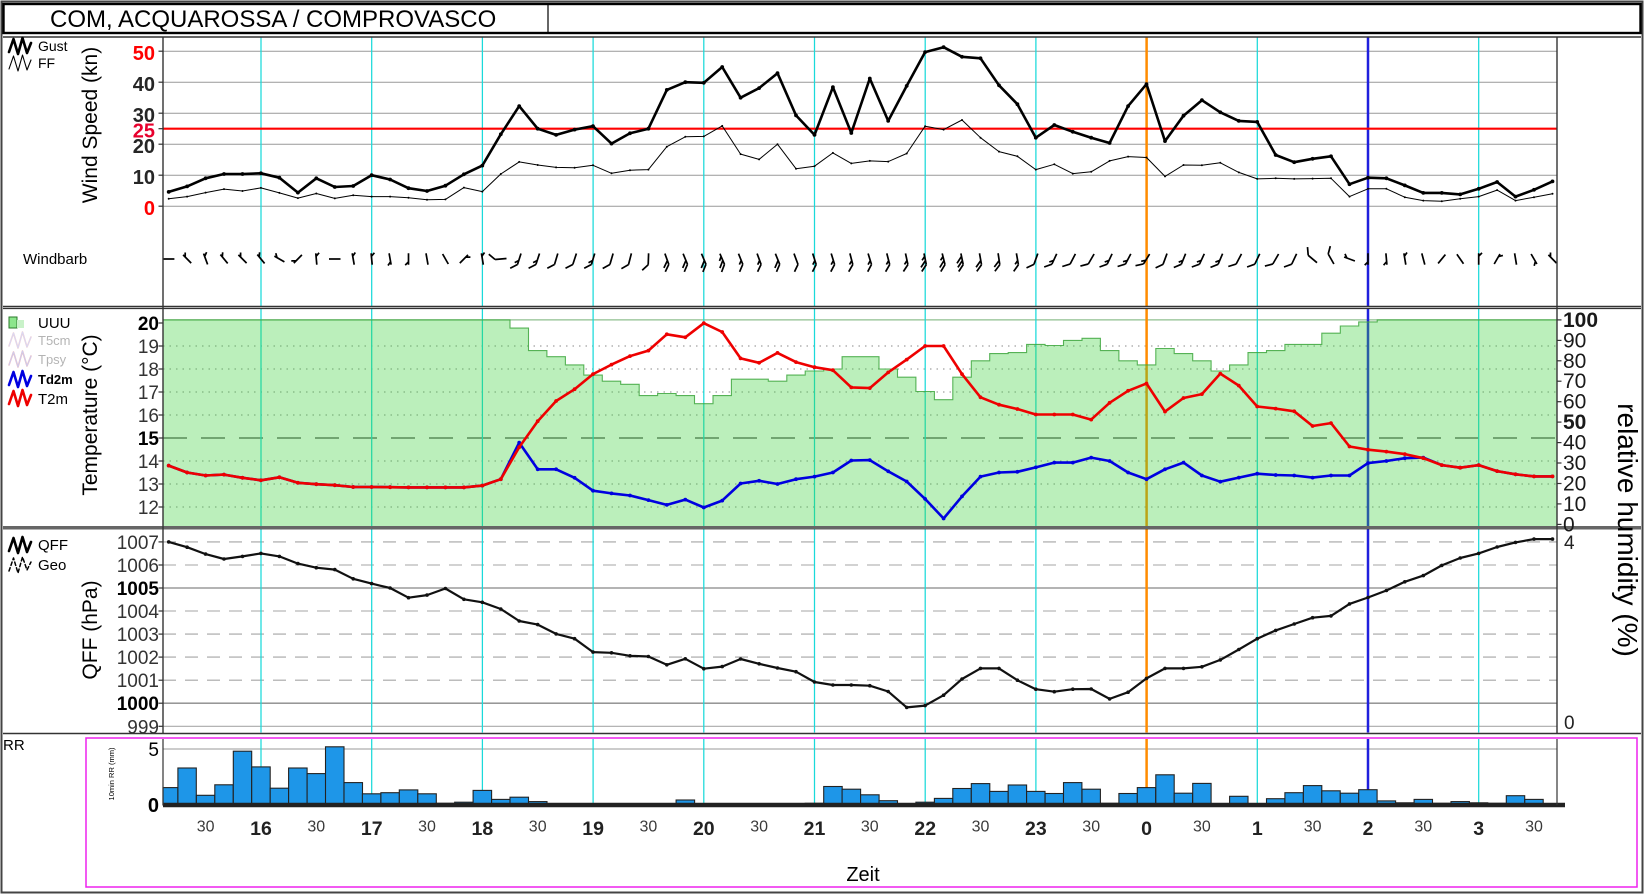  What do you see at coordinates (14, 745) in the screenshot?
I see `svg-text: RR` at bounding box center [14, 745].